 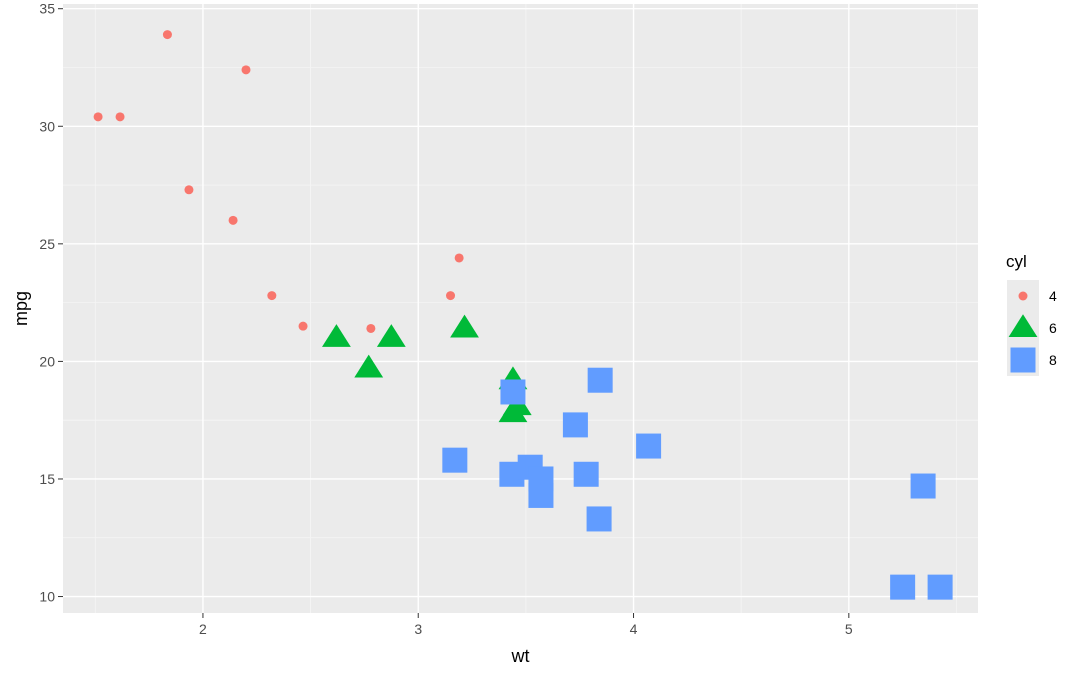 I want to click on x-tick-labels: 2 3 4 5, so click(x=526, y=629).